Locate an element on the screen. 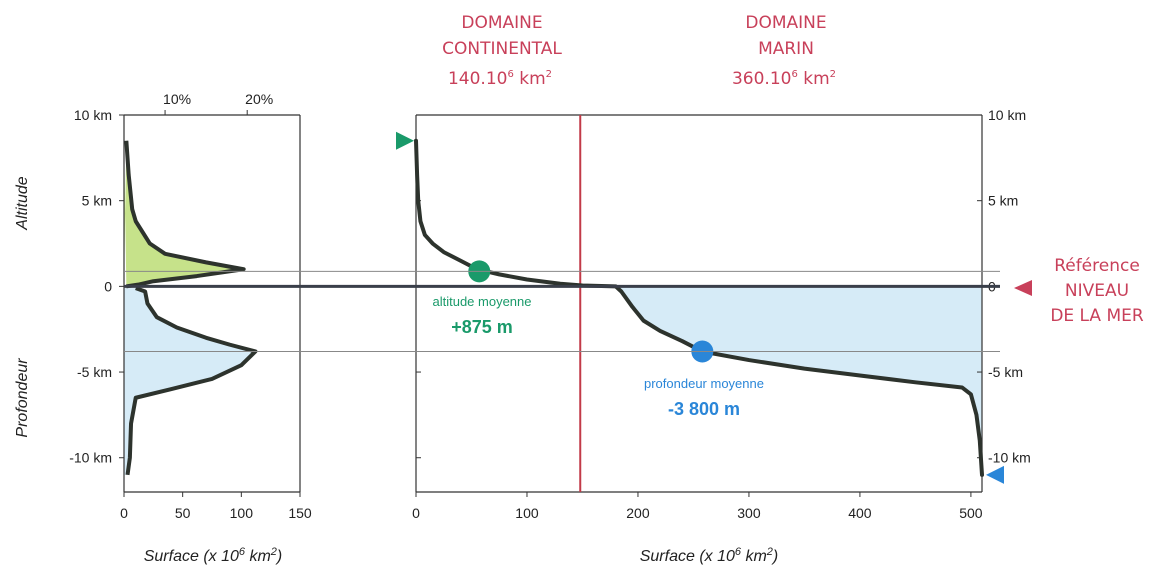  ocean-depth-fill is located at coordinates (798, 380).